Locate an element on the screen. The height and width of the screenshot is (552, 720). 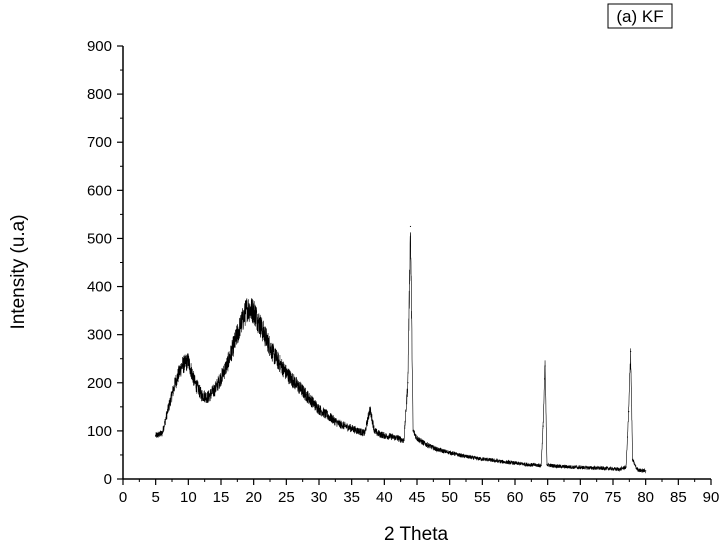
x-ticks: 0 5 10 15 20 25 30 35 40 45 50 55 60 65 70 75 80 85 90 is located at coordinates (419, 492).